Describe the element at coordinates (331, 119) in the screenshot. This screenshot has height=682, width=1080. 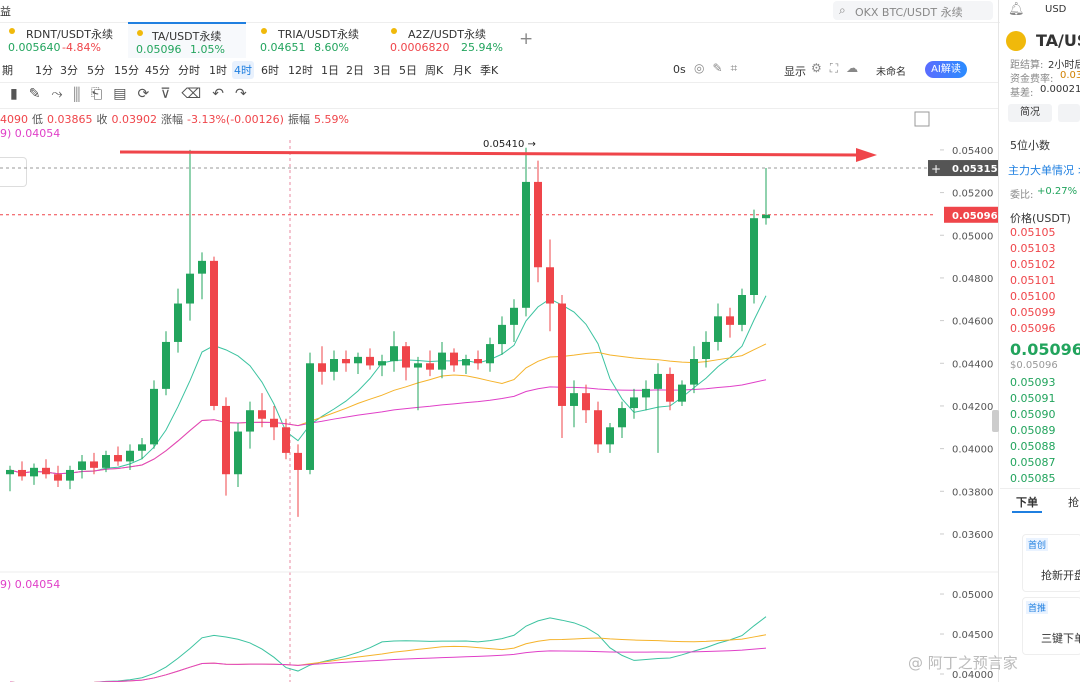
I see `info-value: 5.59%` at that location.